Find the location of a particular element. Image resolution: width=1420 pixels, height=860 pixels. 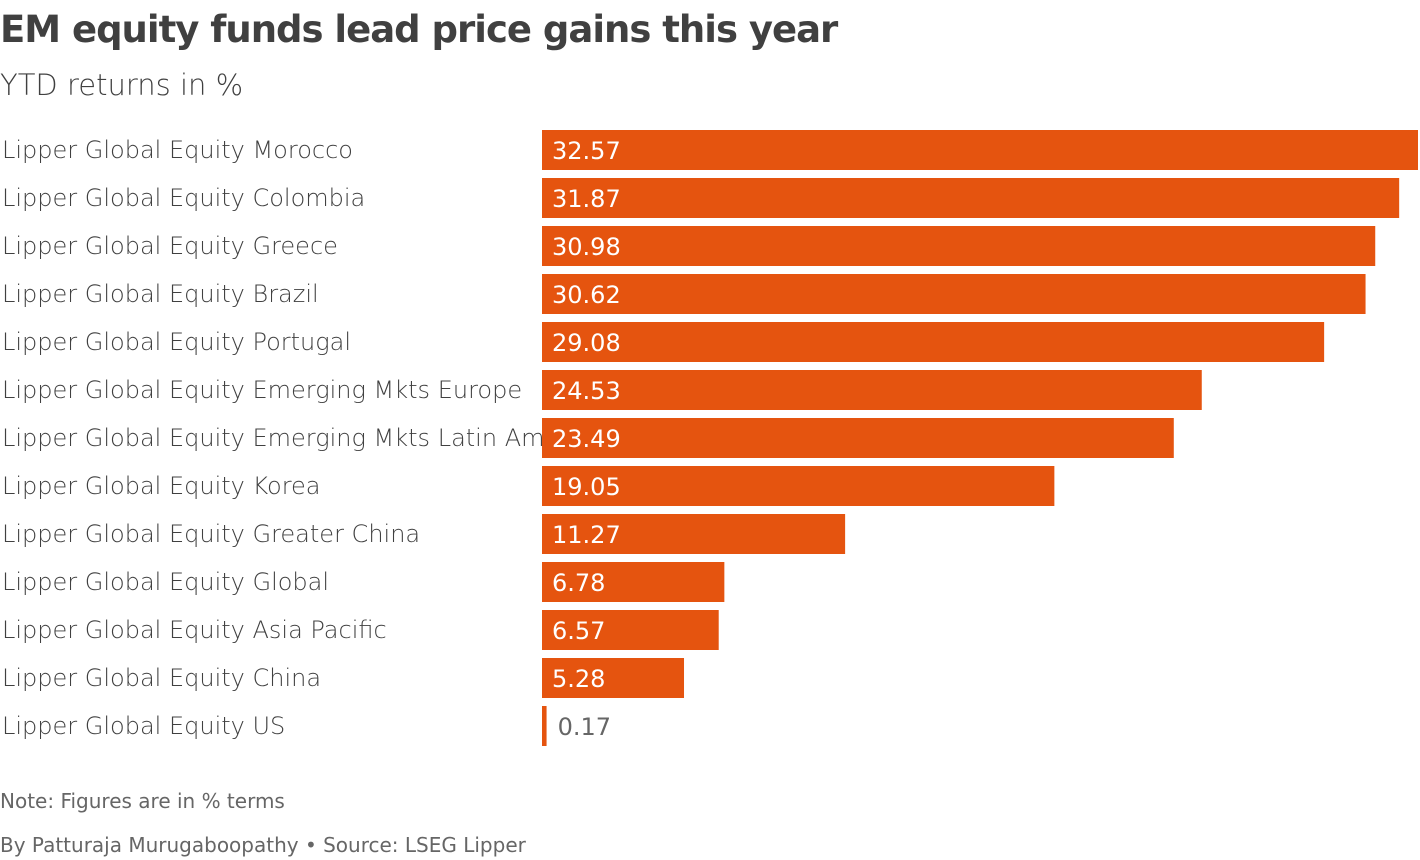

data-label: 31.87 is located at coordinates (586, 199).